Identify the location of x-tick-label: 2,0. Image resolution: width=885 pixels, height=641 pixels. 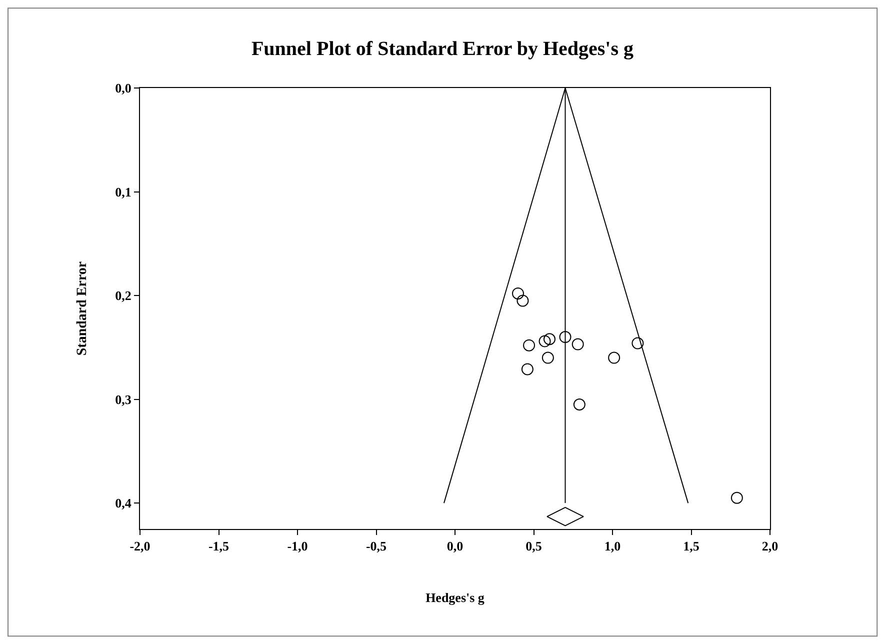
(770, 546).